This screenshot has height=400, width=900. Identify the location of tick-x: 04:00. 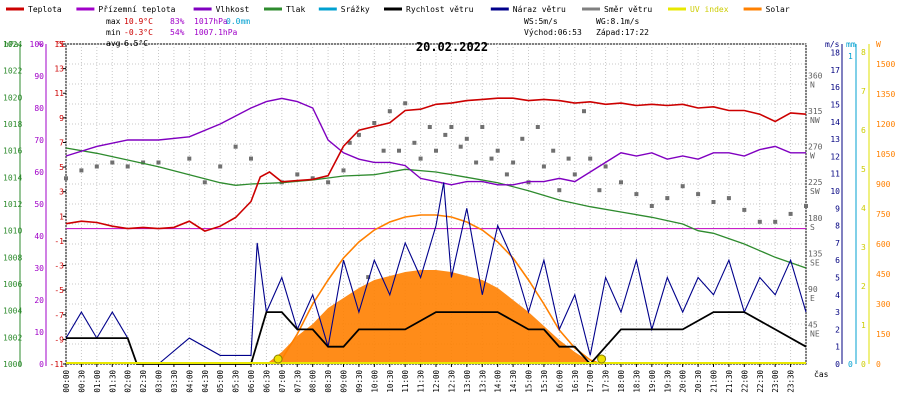
(189, 381).